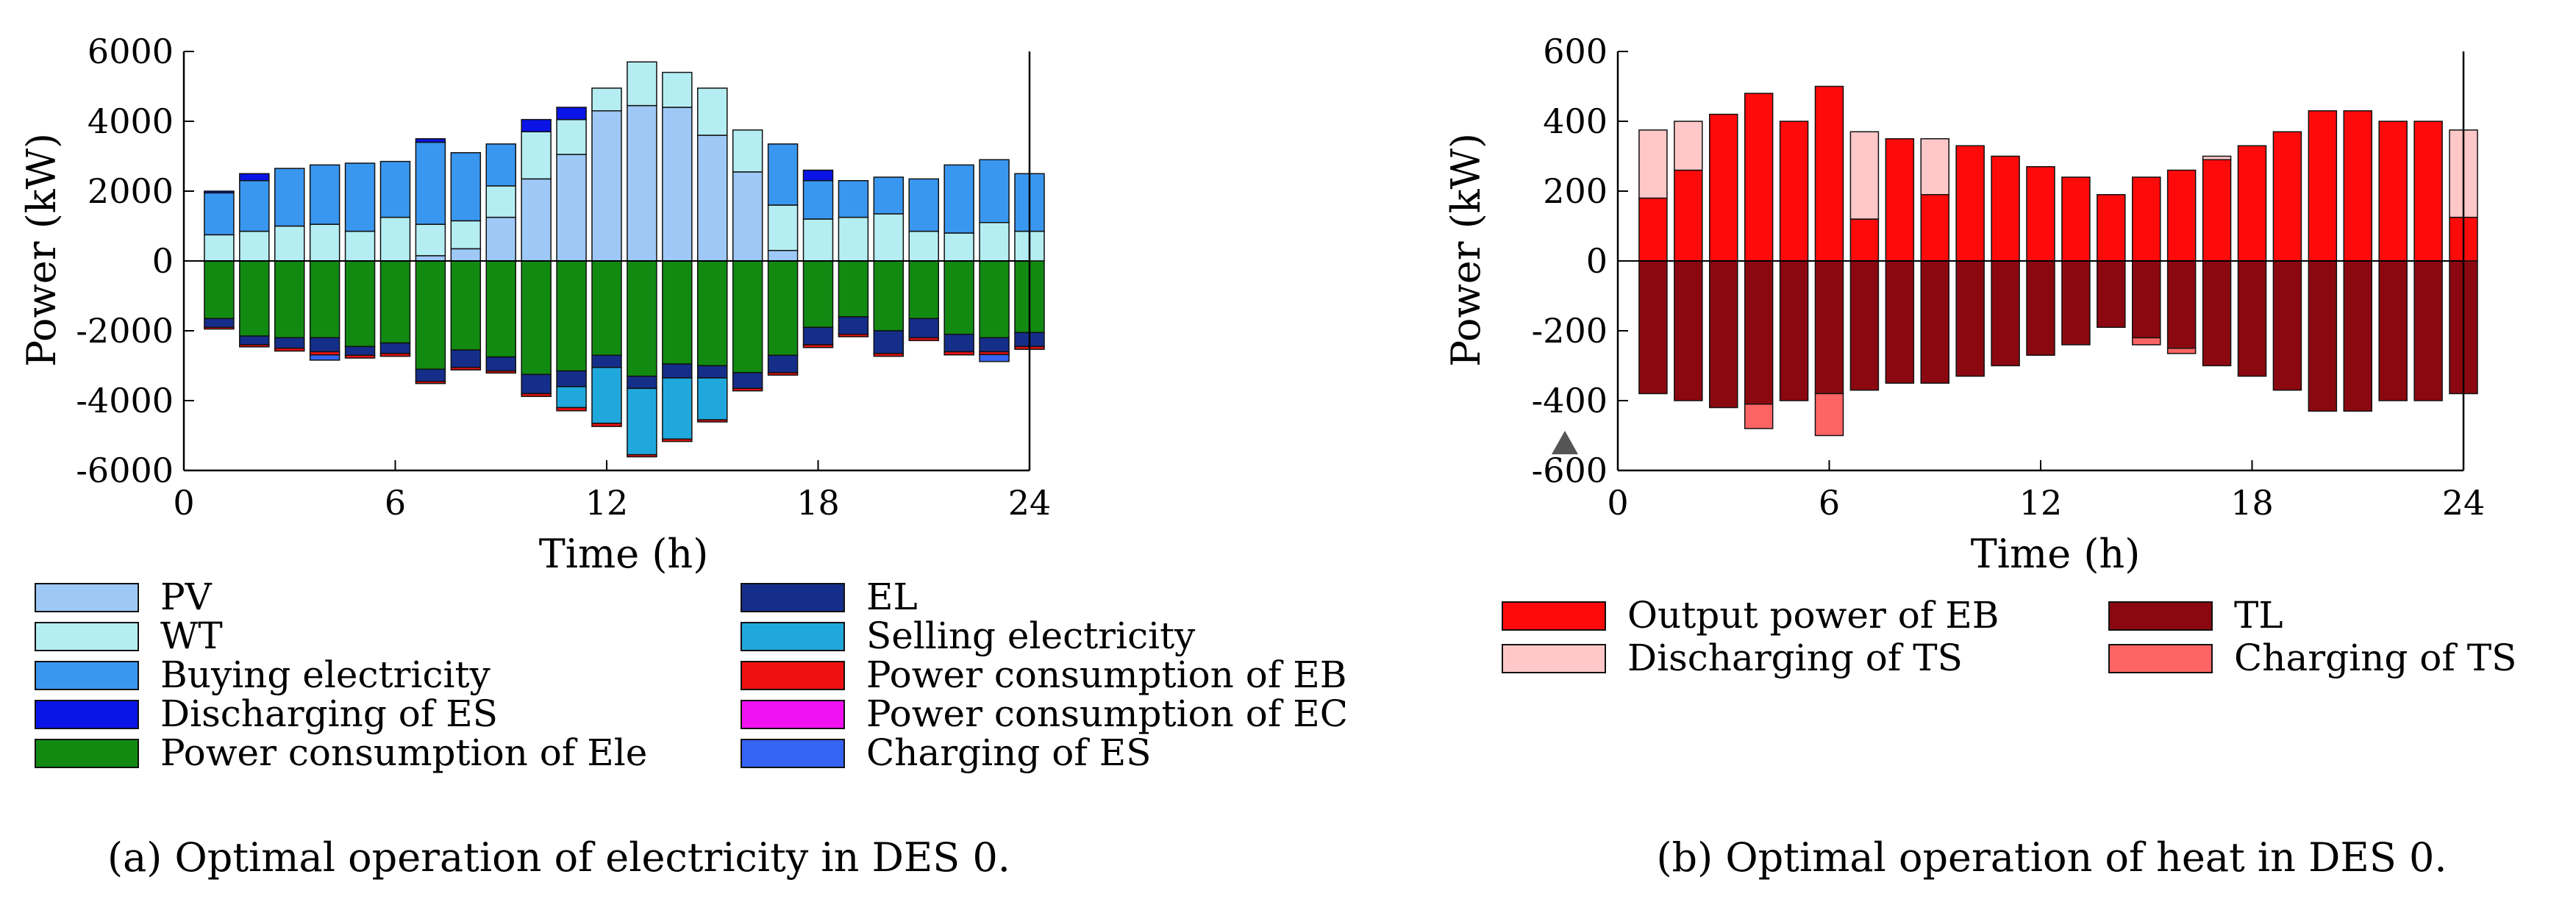 The height and width of the screenshot is (899, 2576). Describe the element at coordinates (1829, 173) in the screenshot. I see `heat-bar-output-power-of-eb-h6` at that location.